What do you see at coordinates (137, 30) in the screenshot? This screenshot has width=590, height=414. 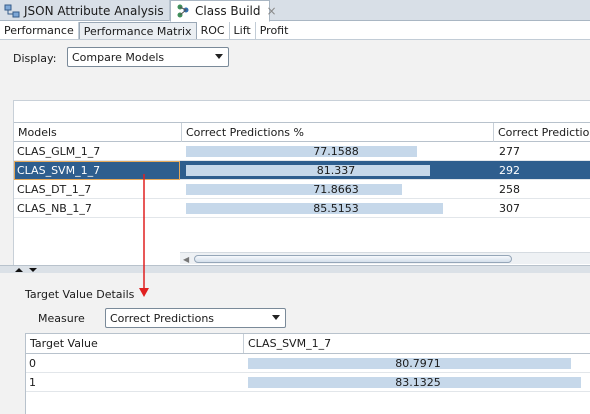 I see `tab-performance-matrix: Performance Matrix` at bounding box center [137, 30].